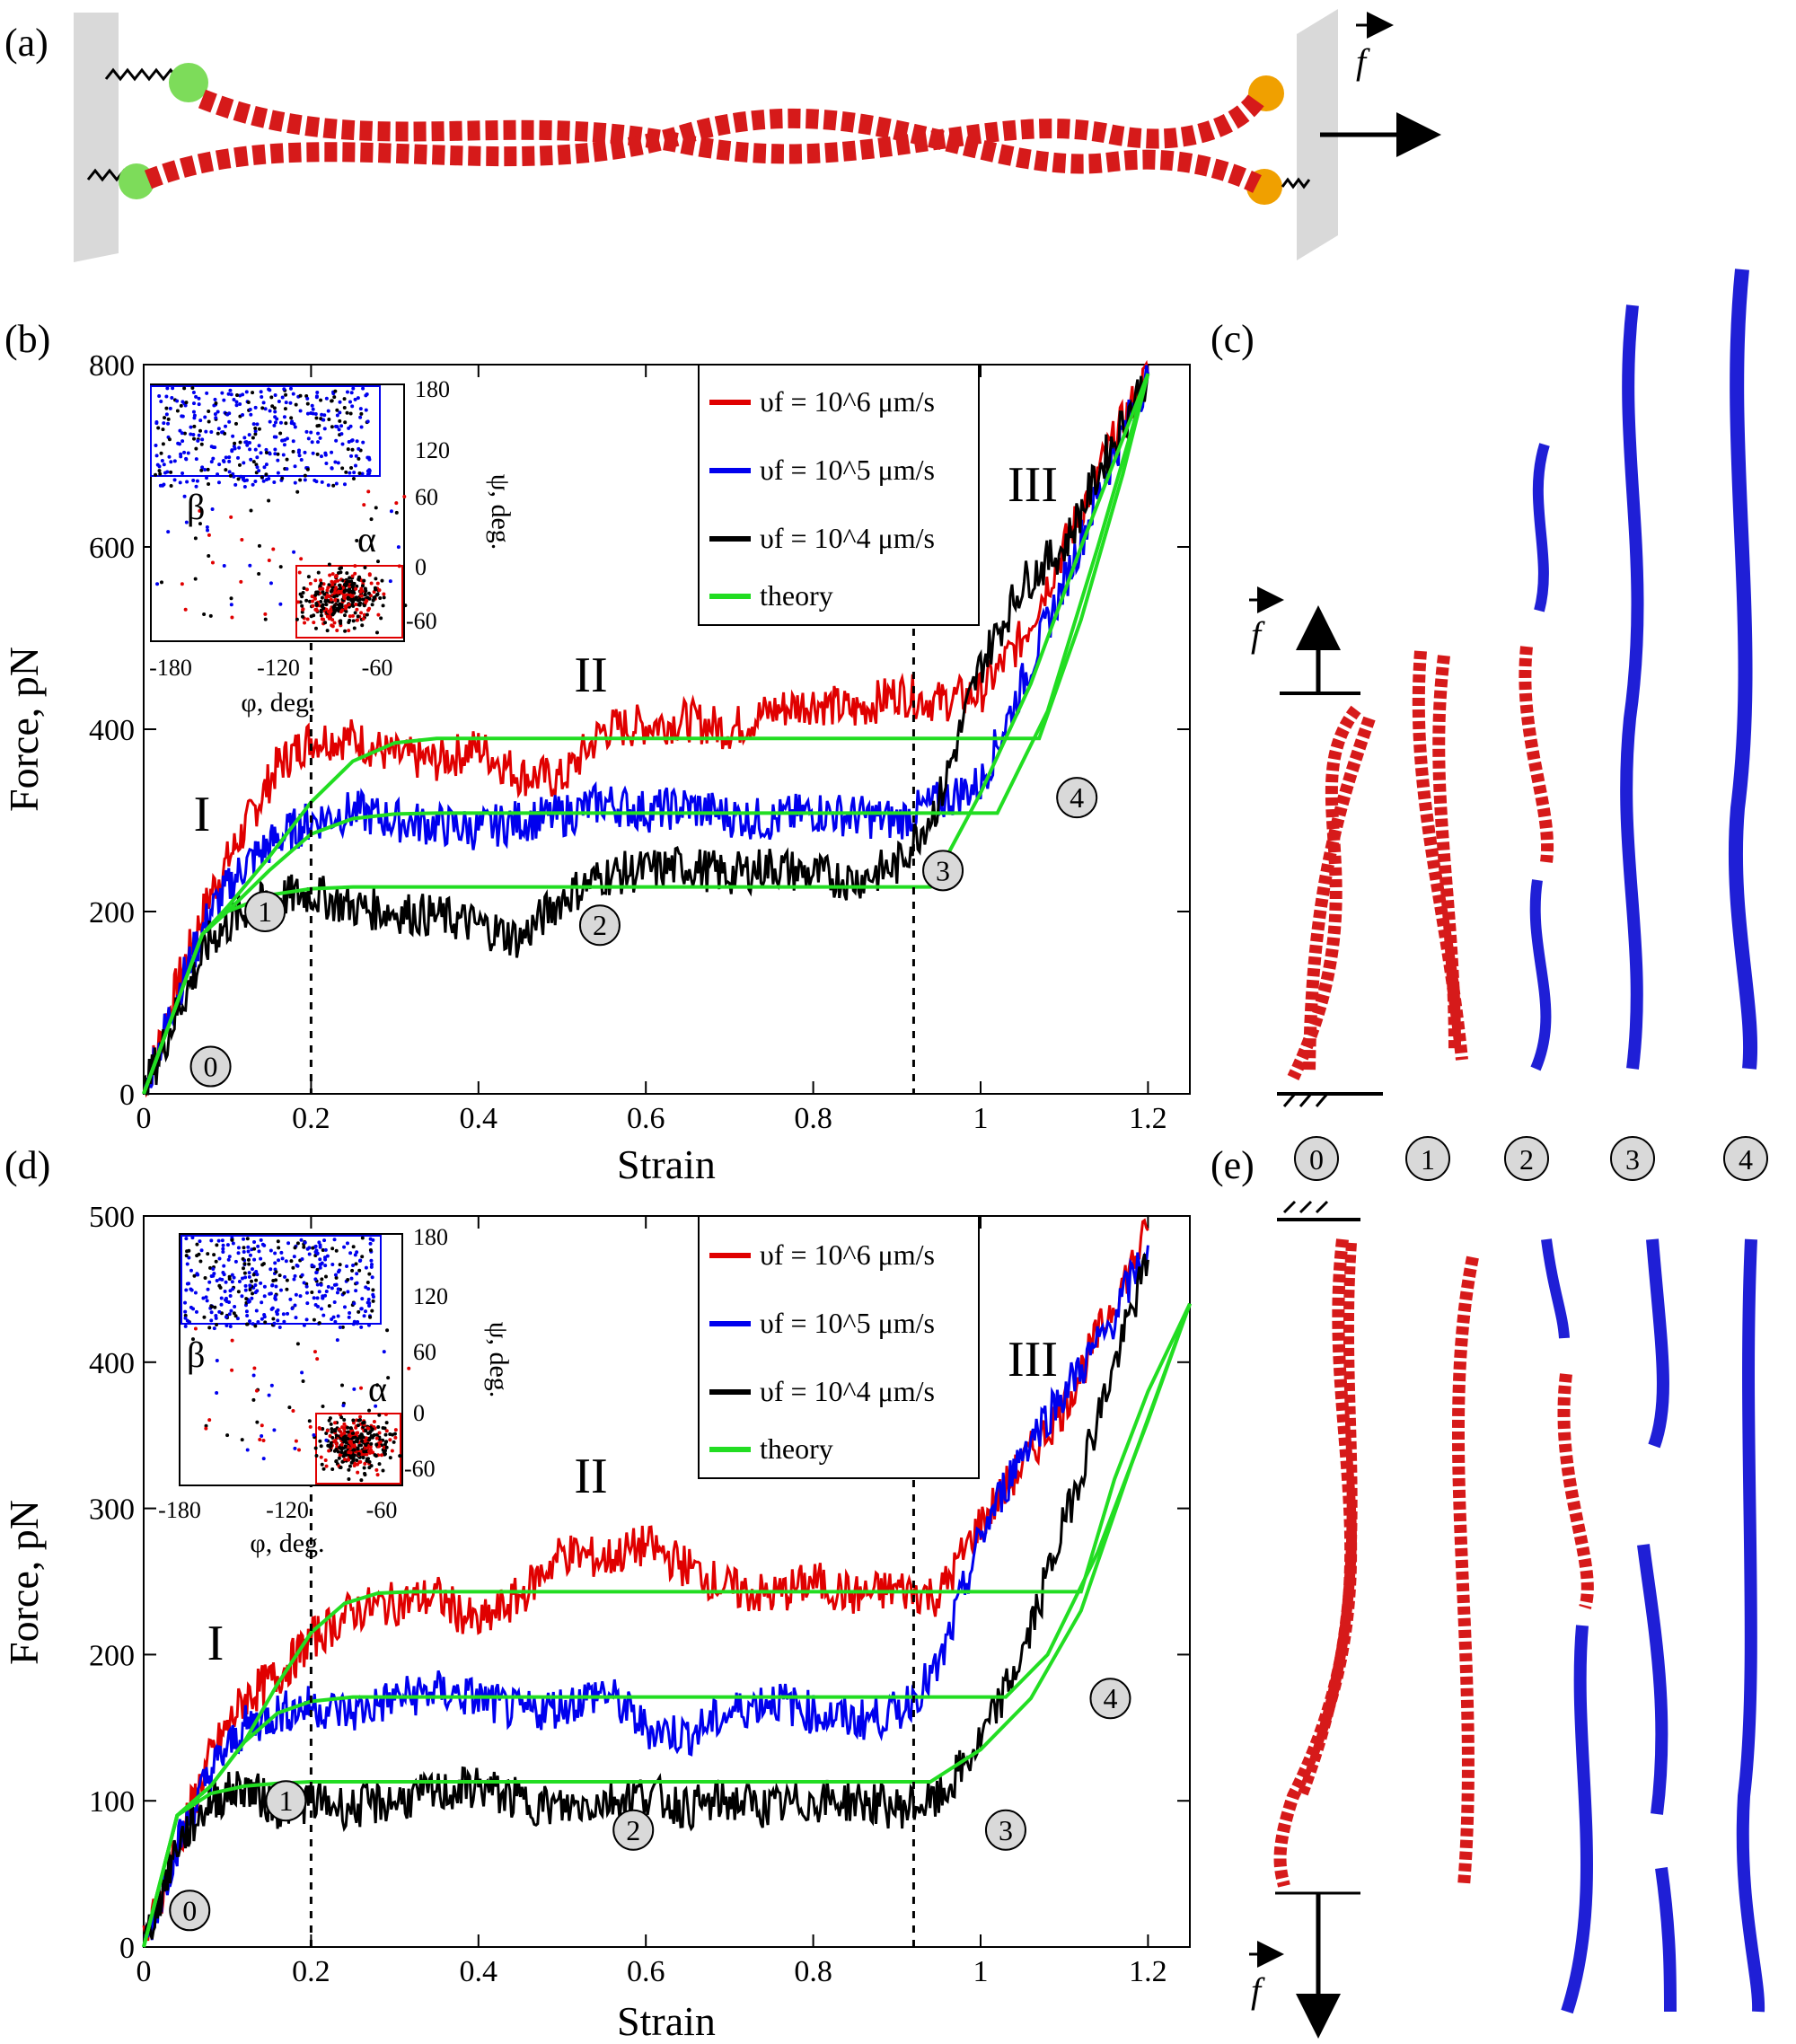 This screenshot has height=2044, width=1796. Describe the element at coordinates (1465, 1571) in the screenshot. I see `structure-e1-helix` at that location.